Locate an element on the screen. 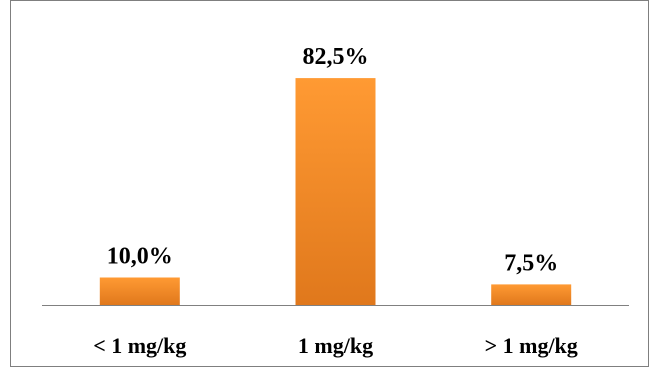 The image size is (649, 367). x-tick-label: 1 mg/kg is located at coordinates (335, 345).